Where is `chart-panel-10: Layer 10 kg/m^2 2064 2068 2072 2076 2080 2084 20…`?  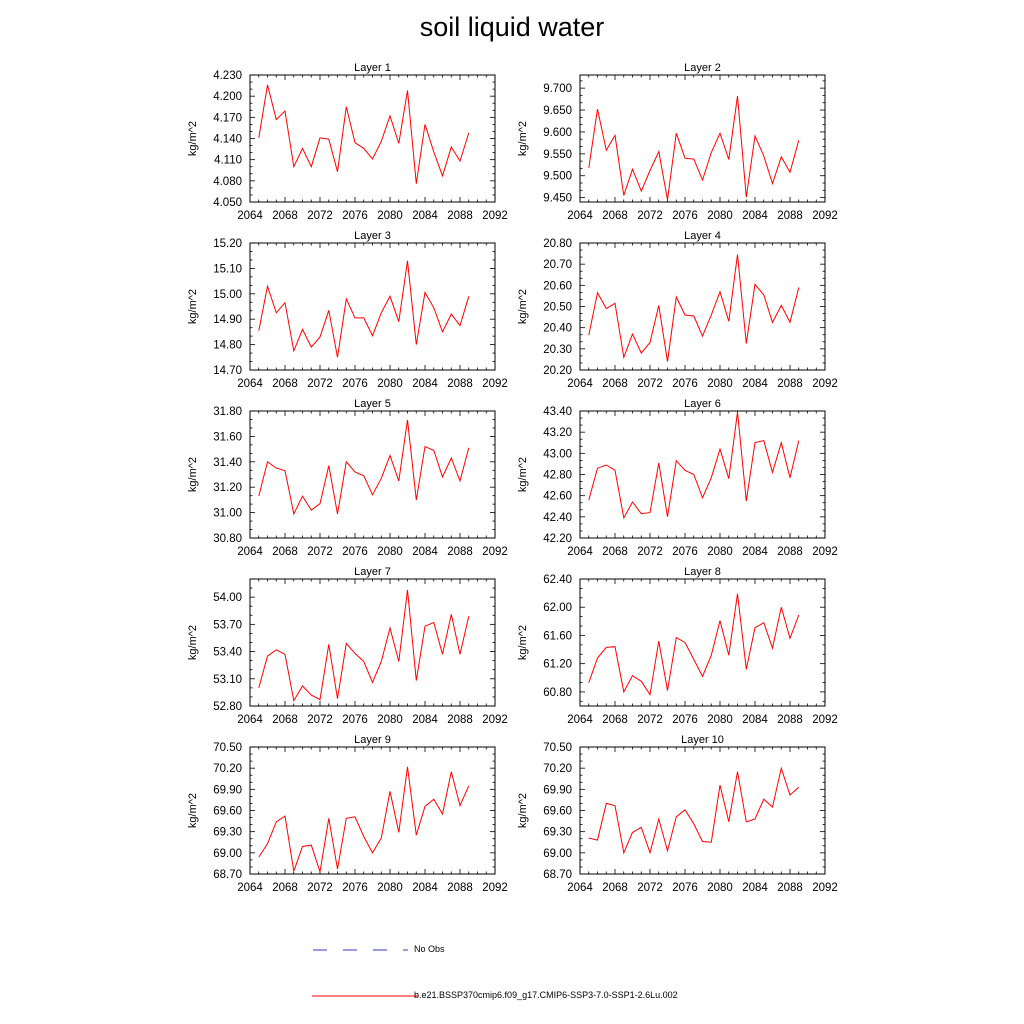
chart-panel-10: Layer 10 kg/m^2 2064 2068 2072 2076 2080 2084 20… is located at coordinates (677, 814).